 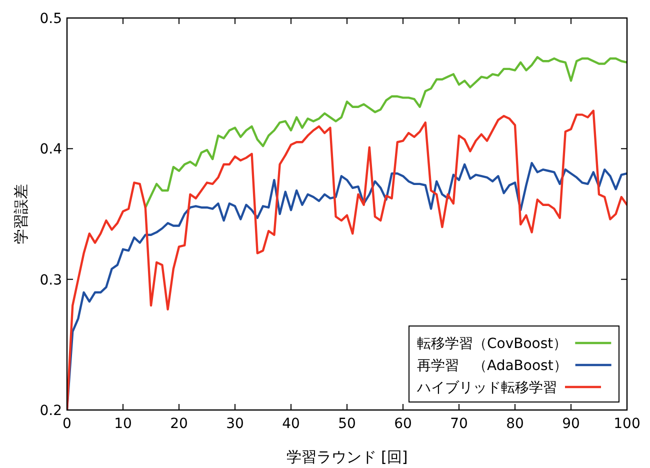 I want to click on x-tick-label: 90, so click(x=571, y=424).